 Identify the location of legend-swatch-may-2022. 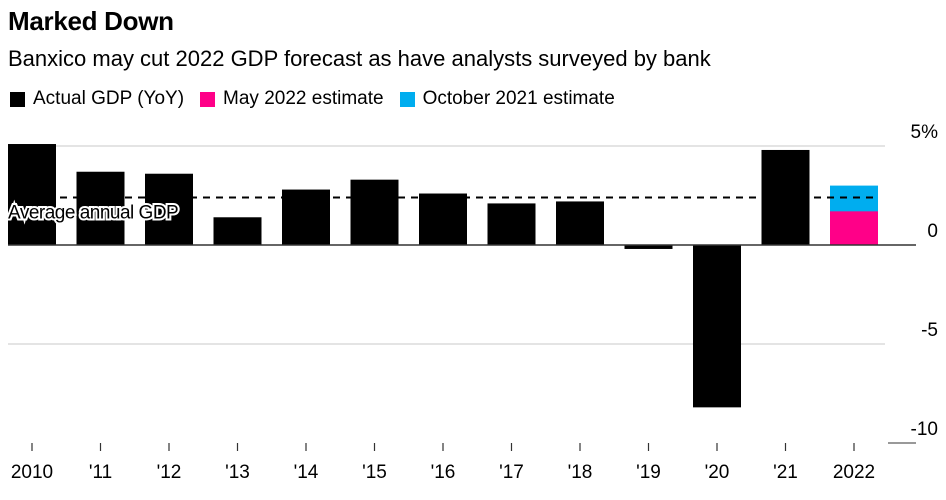
(208, 99).